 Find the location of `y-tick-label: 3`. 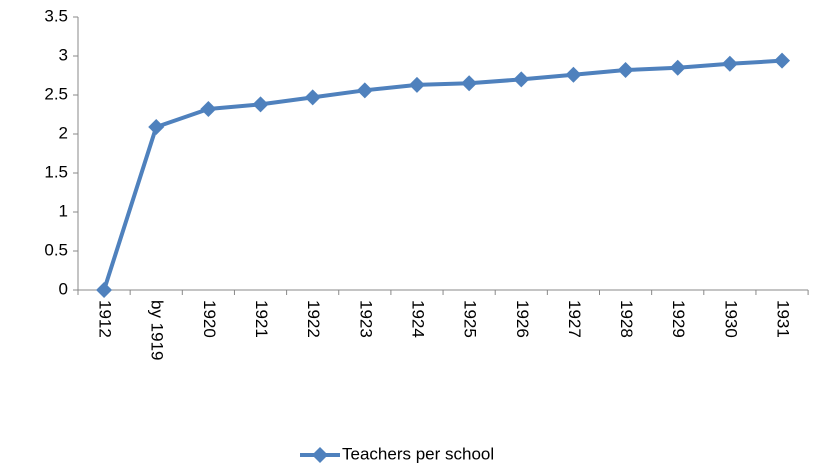

y-tick-label: 3 is located at coordinates (63, 54).